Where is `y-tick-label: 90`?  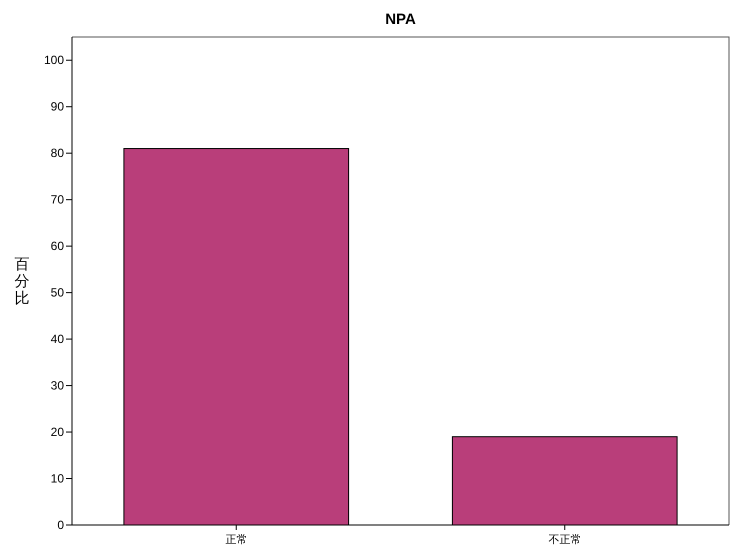
y-tick-label: 90 is located at coordinates (57, 107).